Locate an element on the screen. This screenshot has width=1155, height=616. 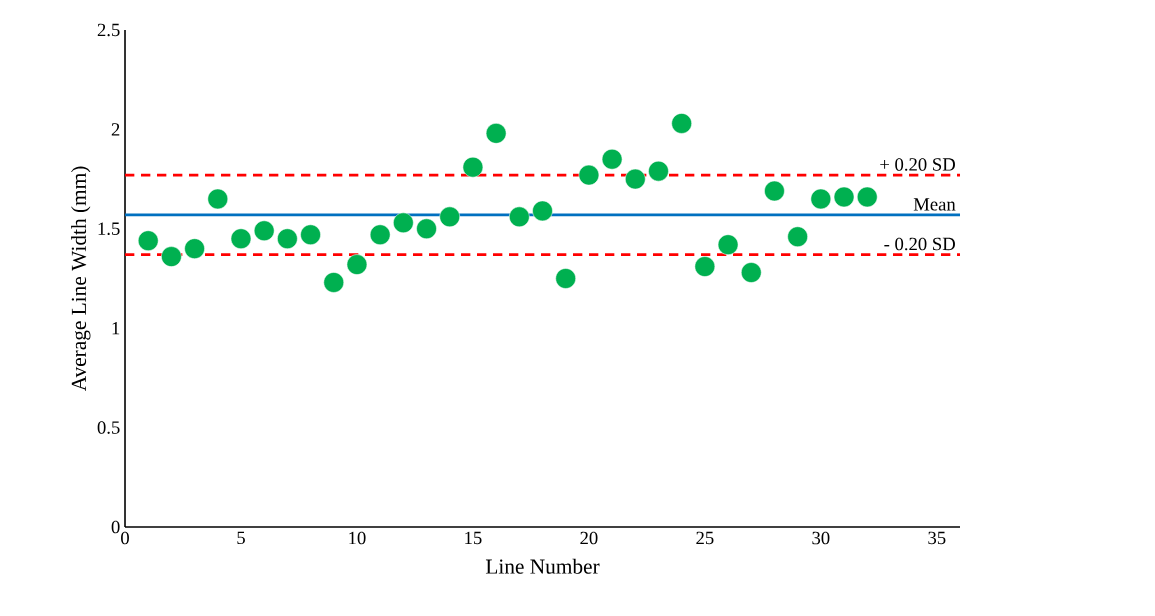
x-tick-label: 30 is located at coordinates (821, 538).